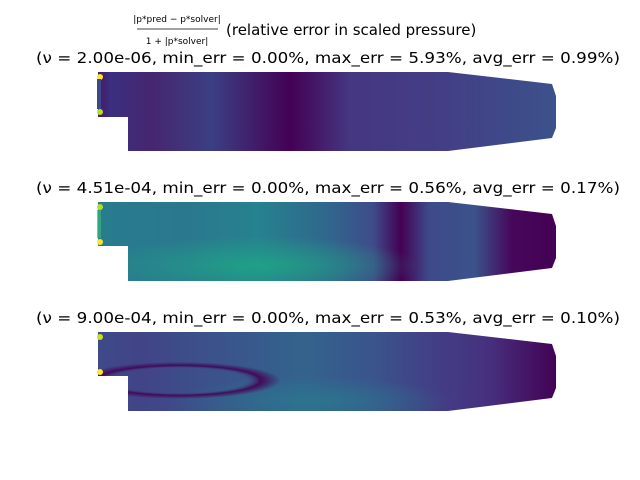 The image size is (640, 480). I want to click on panel-2-hotspots, so click(100, 224).